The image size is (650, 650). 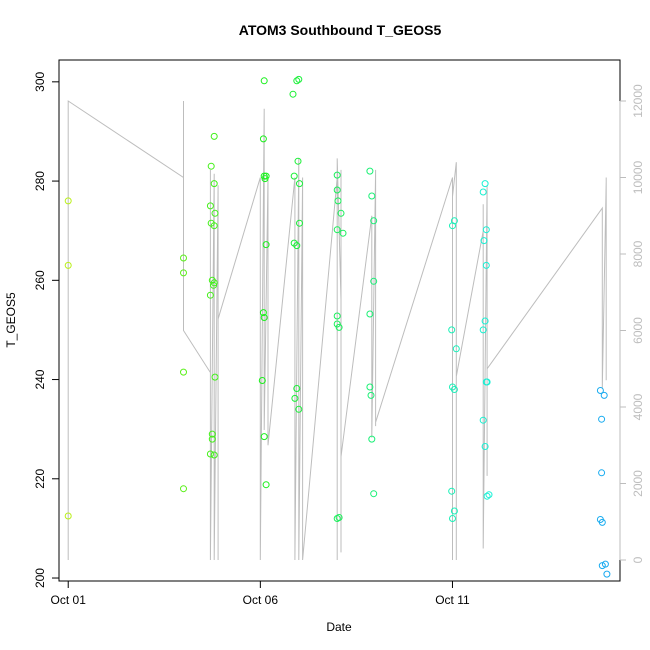 I want to click on y-tick-label: 300, so click(x=40, y=82).